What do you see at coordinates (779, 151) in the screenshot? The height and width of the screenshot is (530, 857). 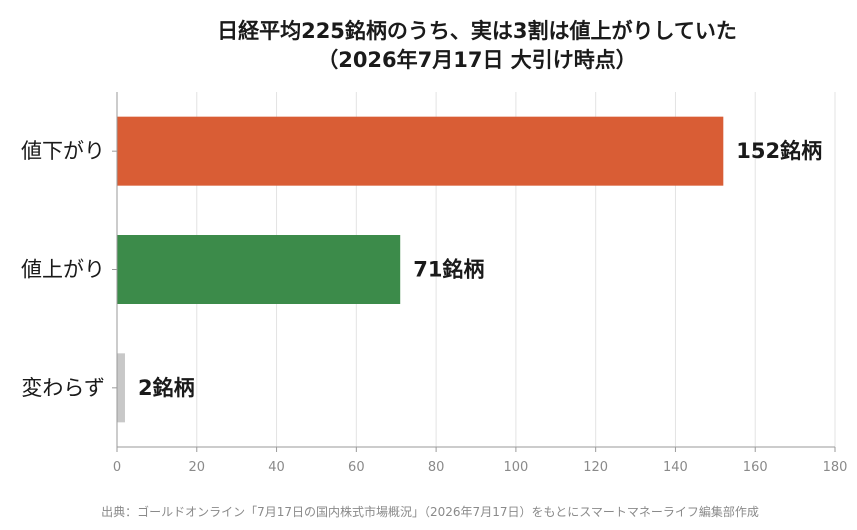 I see `bar-value-label: 152銘柄` at bounding box center [779, 151].